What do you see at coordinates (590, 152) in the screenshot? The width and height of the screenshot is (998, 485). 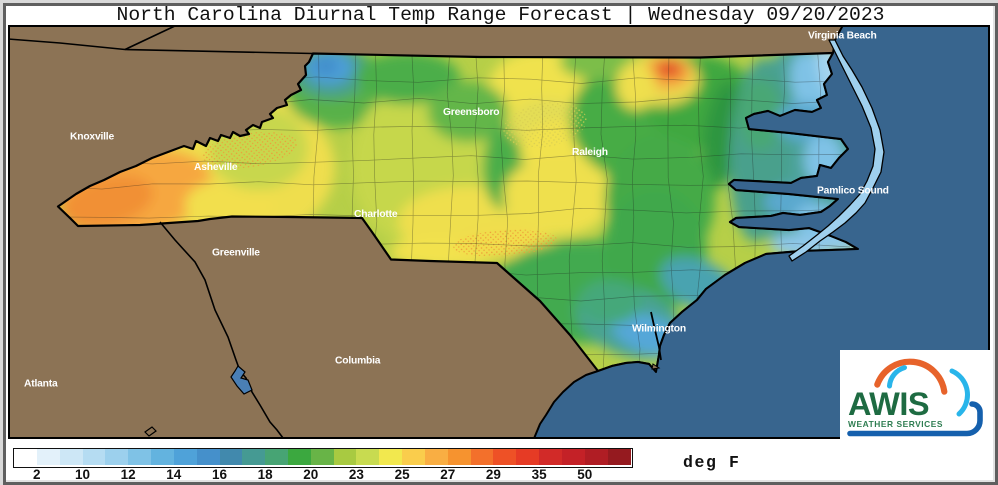 I see `svg-text: Raleigh` at bounding box center [590, 152].